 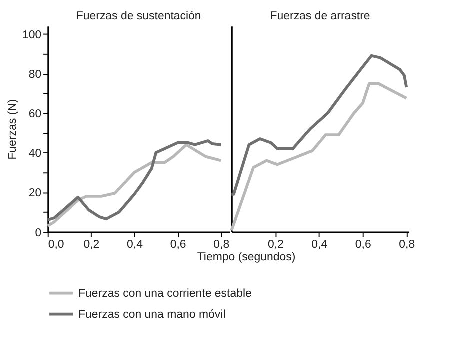 What do you see at coordinates (246, 258) in the screenshot?
I see `x-axis-title: Tiempo (segundos)` at bounding box center [246, 258].